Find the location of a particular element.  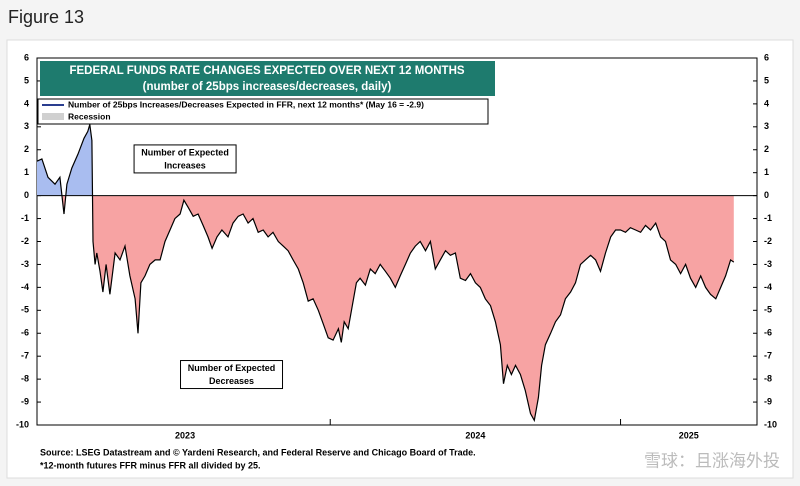

y-tick-label: 0 is located at coordinates (26, 195).